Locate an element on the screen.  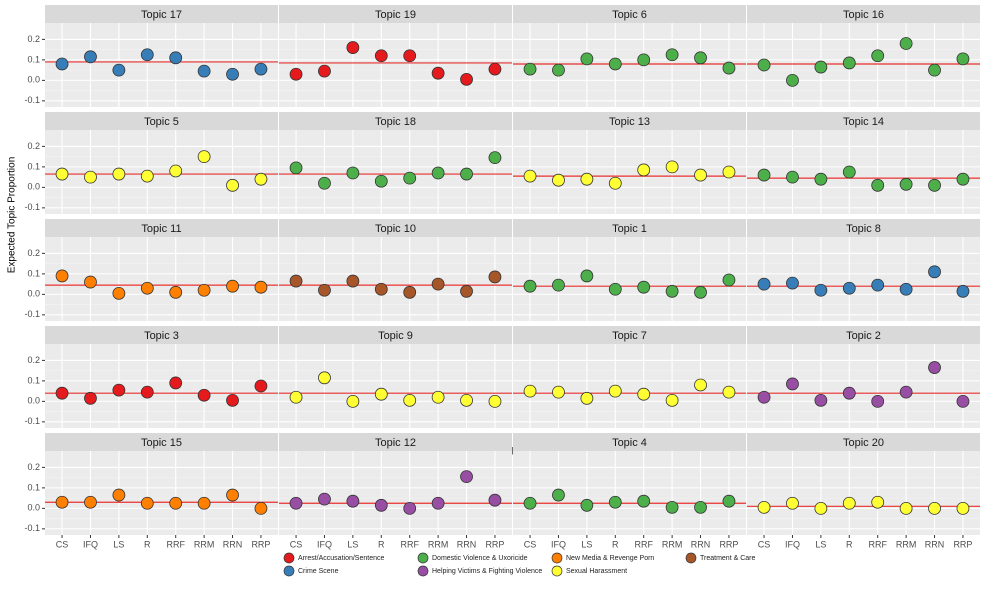
y-axis-title: Expected Topic Proportion is located at coordinates (12, 215).